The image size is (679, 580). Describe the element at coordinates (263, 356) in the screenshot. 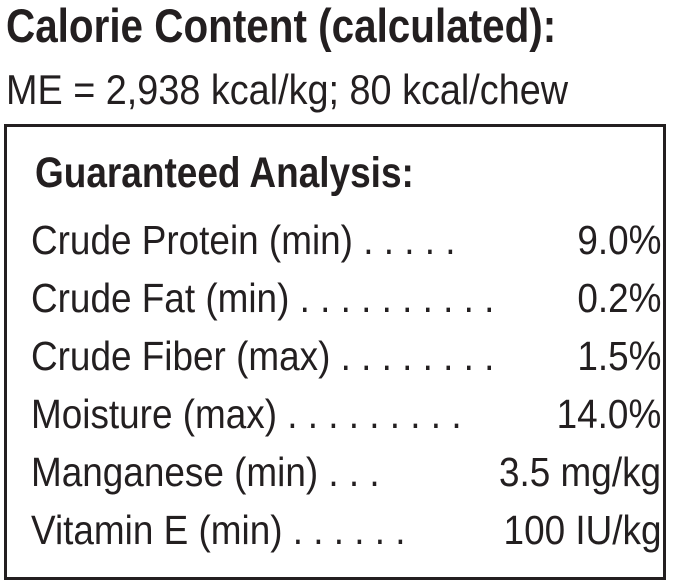

I see `row-label: Crude Fiber (max) . . . . . . . .` at that location.